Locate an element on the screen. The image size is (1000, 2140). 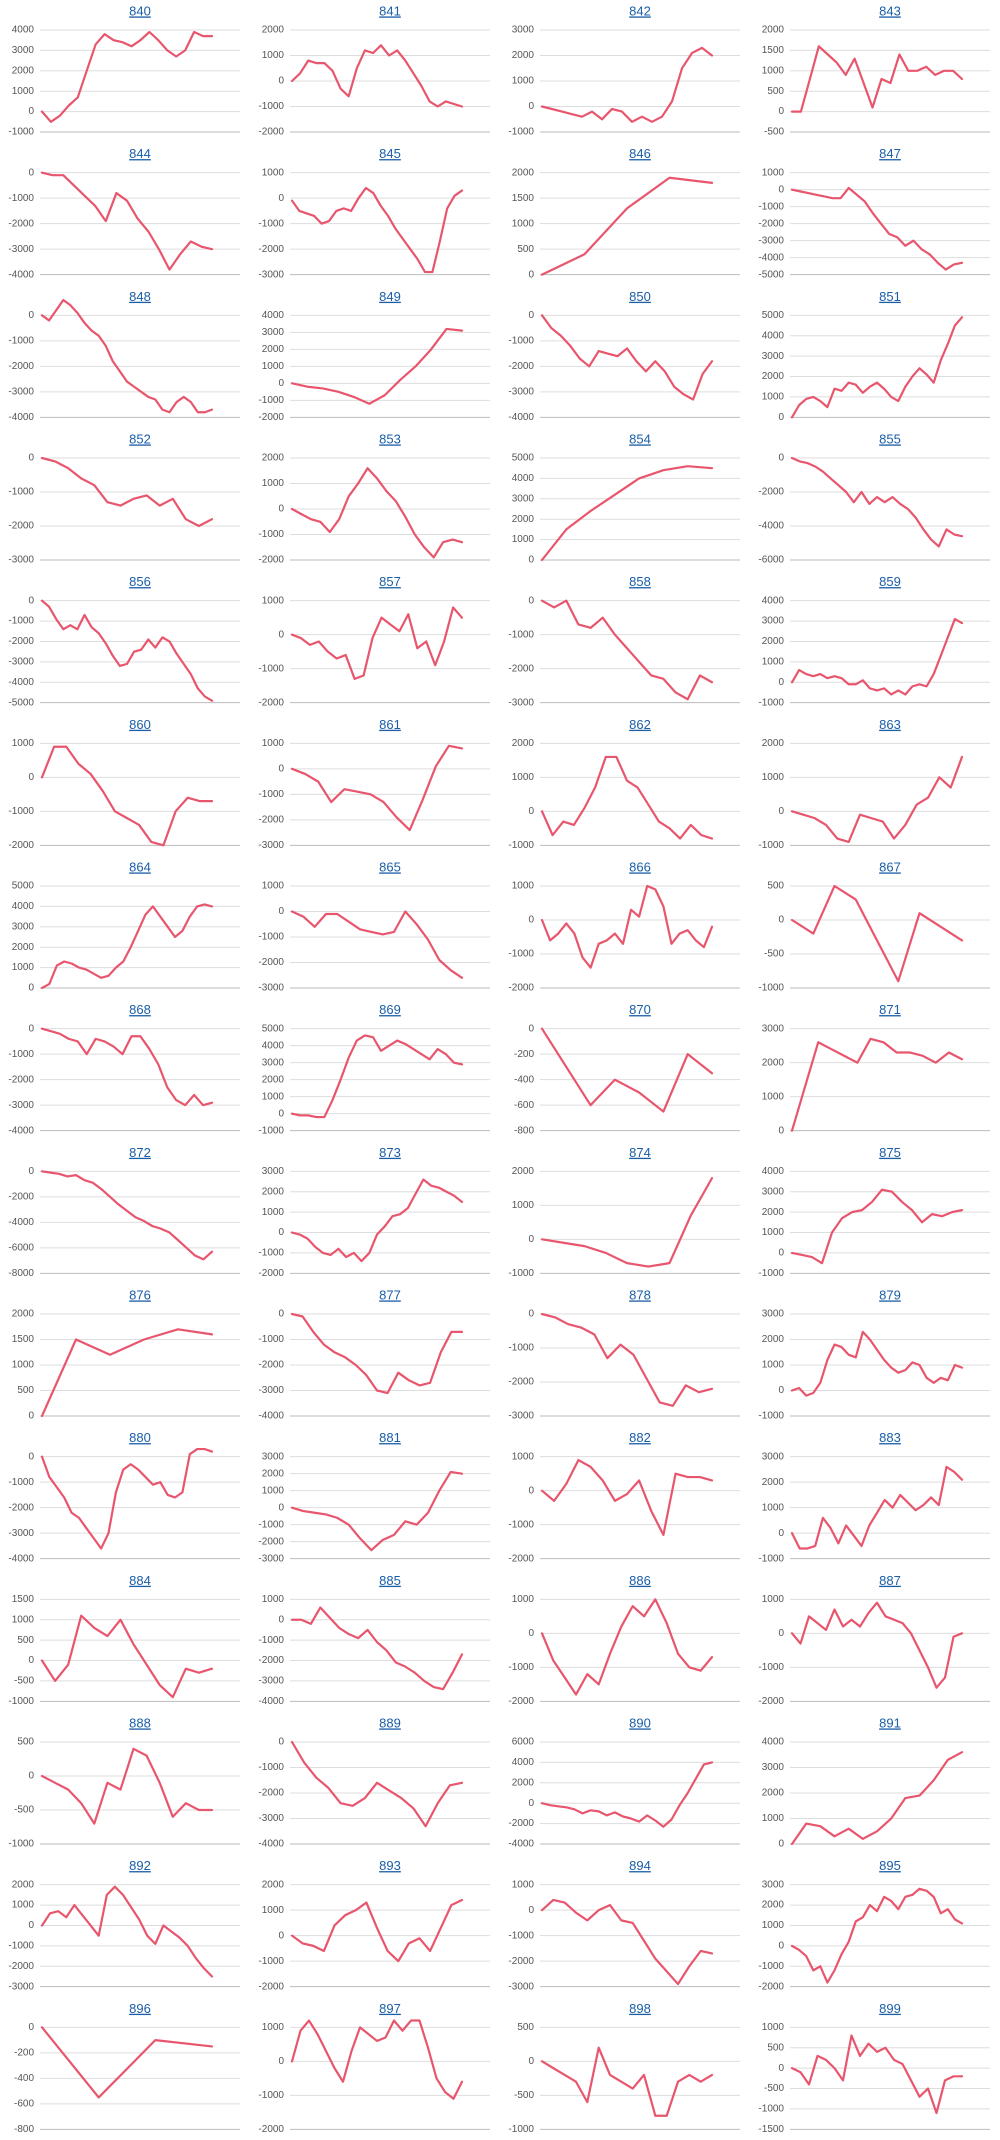
chart-title: 843 is located at coordinates (890, 10).